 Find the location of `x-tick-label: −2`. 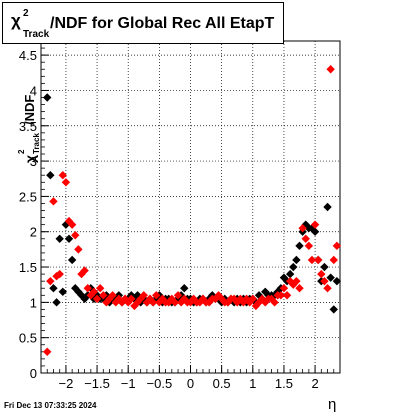

x-tick-label: −2 is located at coordinates (66, 383).